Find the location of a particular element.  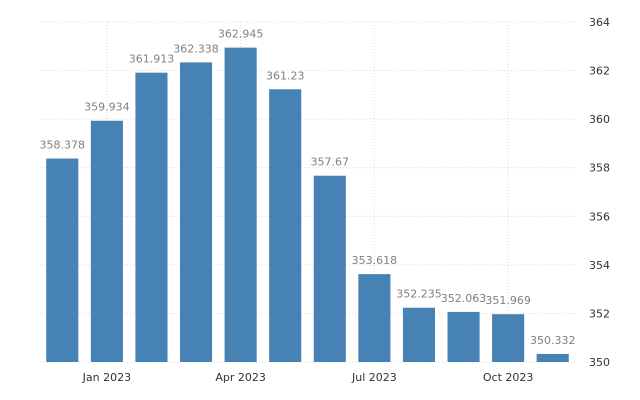

y-tick-label: 352 is located at coordinates (599, 313).